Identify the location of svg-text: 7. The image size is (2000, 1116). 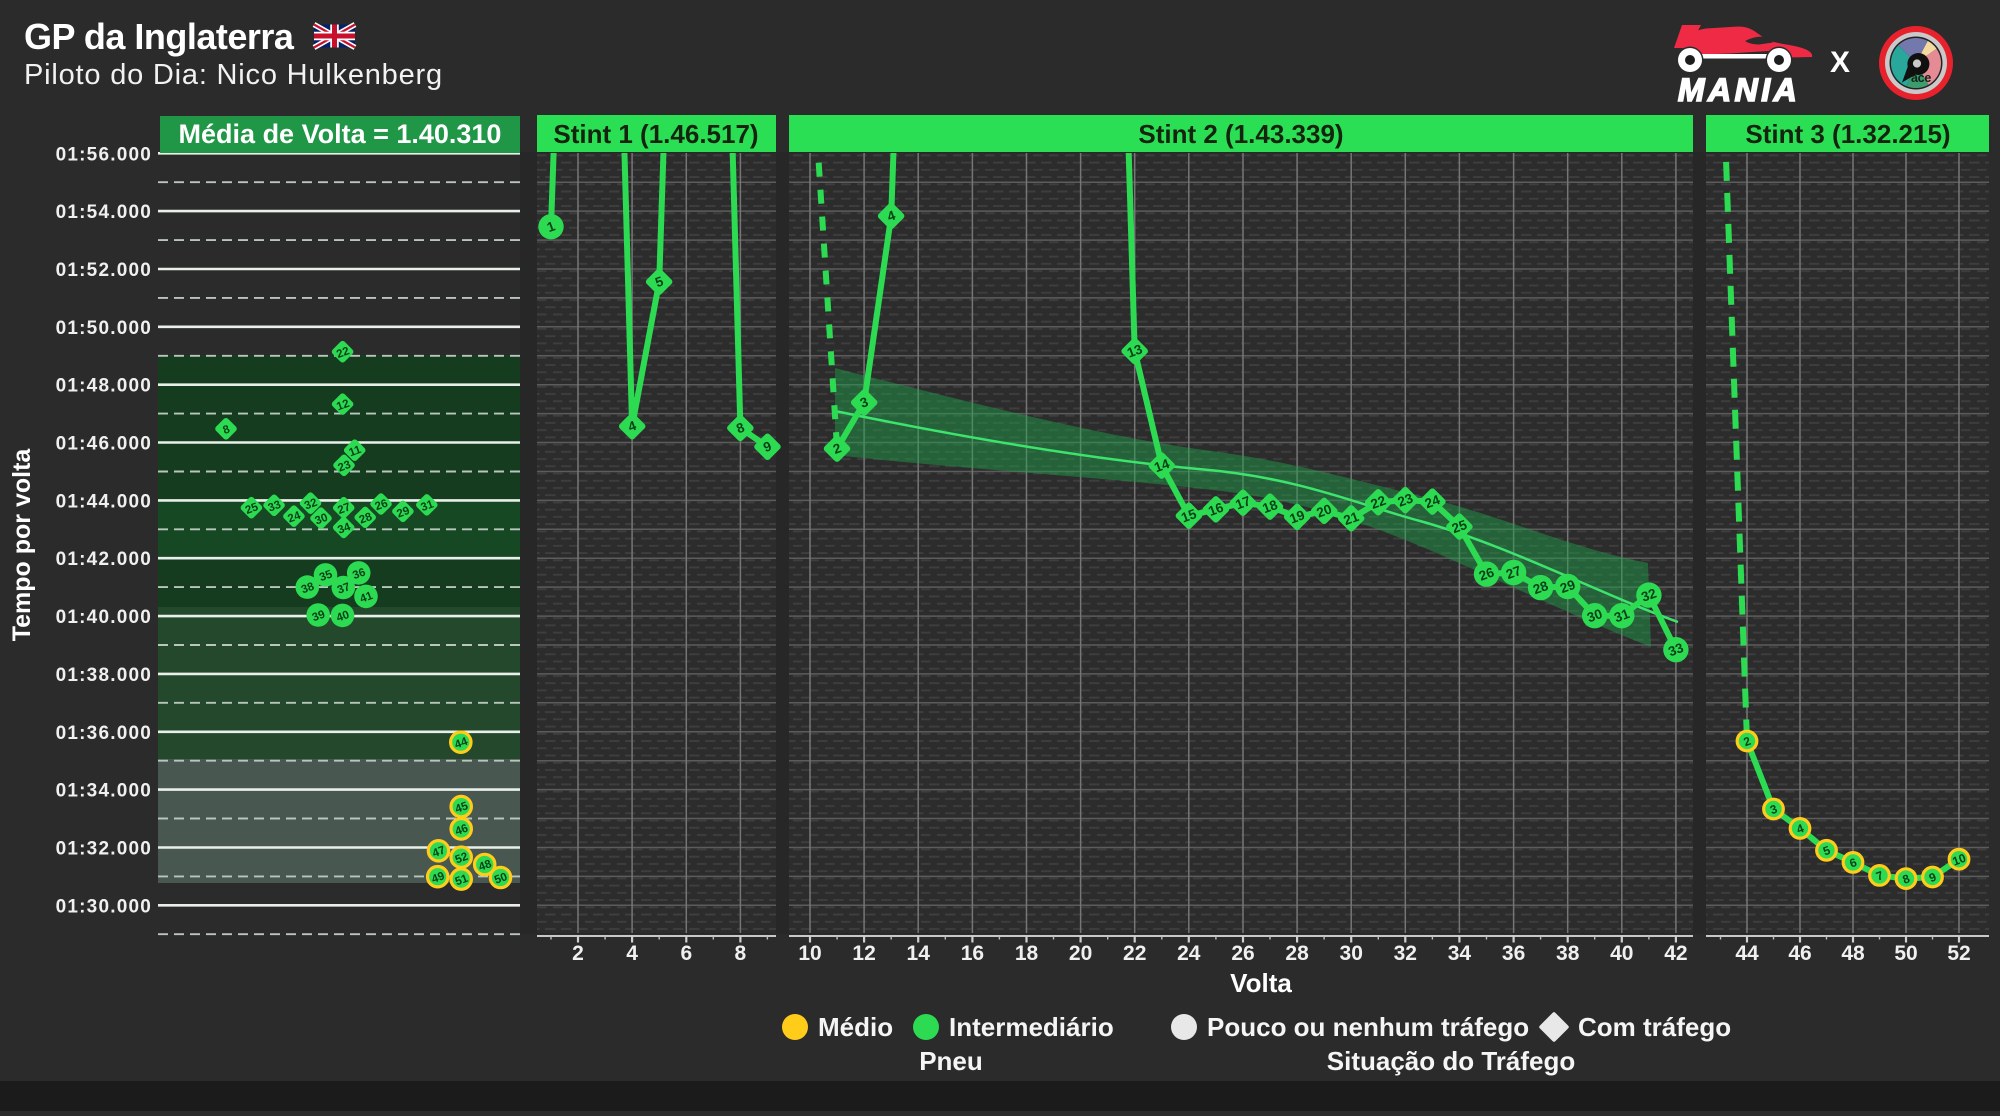
(1879, 876).